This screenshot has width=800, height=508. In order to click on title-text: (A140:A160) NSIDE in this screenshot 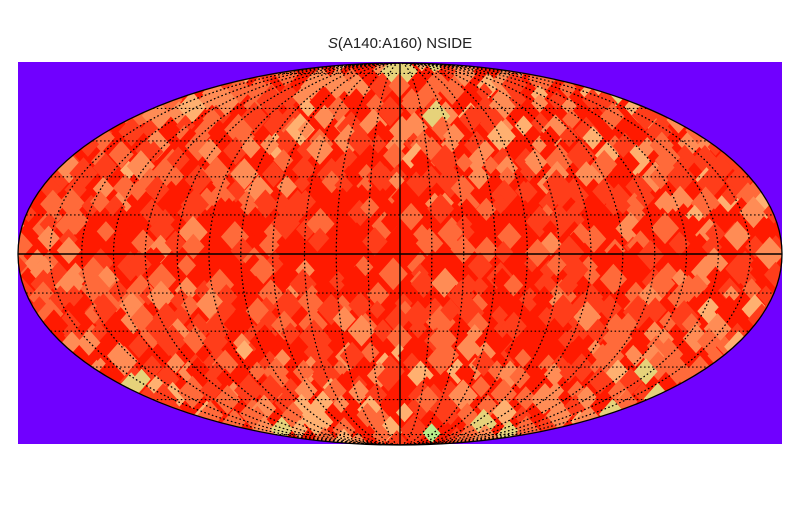, I will do `click(405, 43)`.